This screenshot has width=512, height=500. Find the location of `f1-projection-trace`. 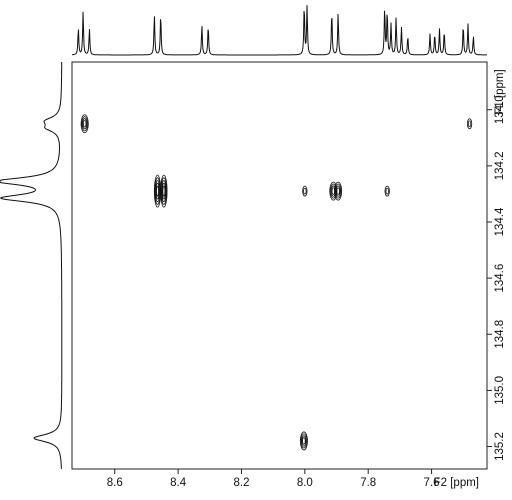

f1-projection-trace is located at coordinates (31, 265).